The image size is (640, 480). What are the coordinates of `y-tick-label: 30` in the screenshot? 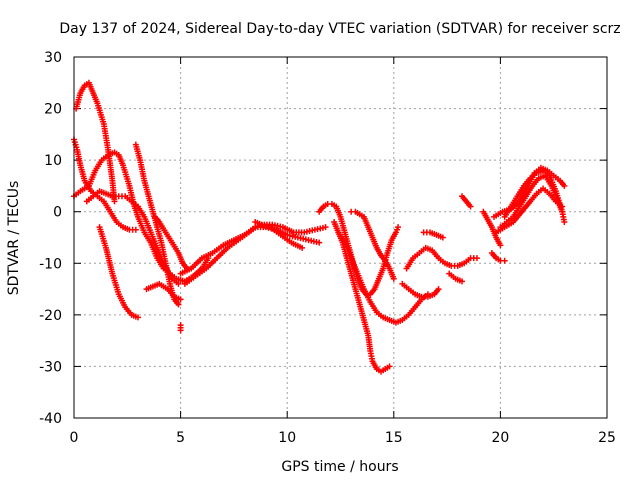 It's located at (53, 58).